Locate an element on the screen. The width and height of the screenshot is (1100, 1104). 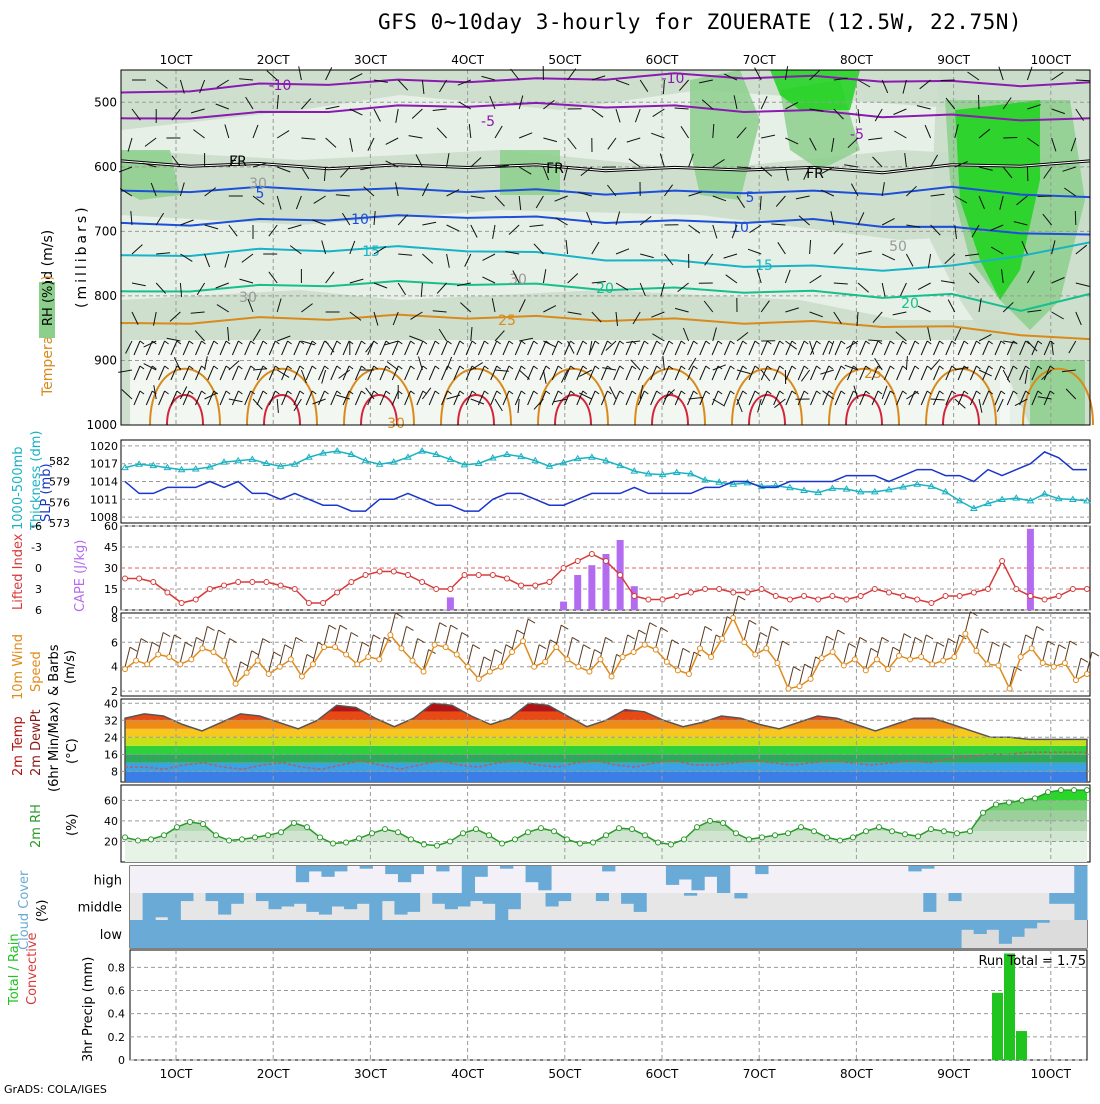
top-x-tick-label: 3OCT is located at coordinates (370, 60).